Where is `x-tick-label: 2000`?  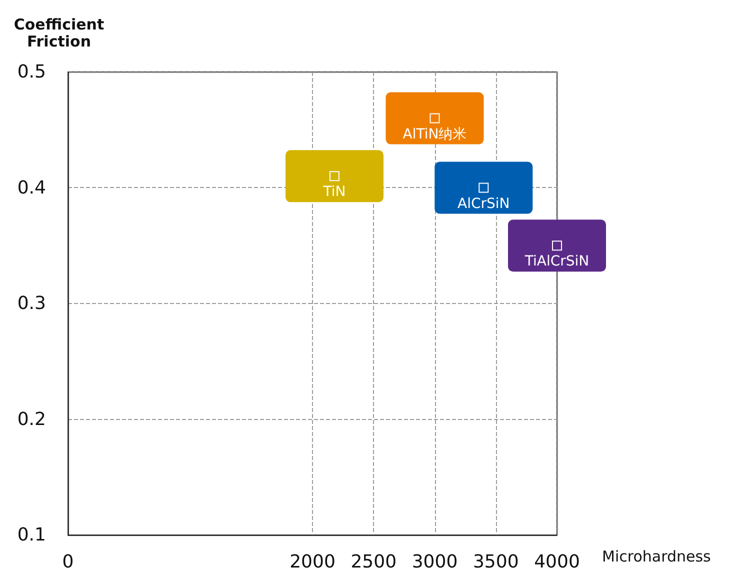 x-tick-label: 2000 is located at coordinates (313, 562).